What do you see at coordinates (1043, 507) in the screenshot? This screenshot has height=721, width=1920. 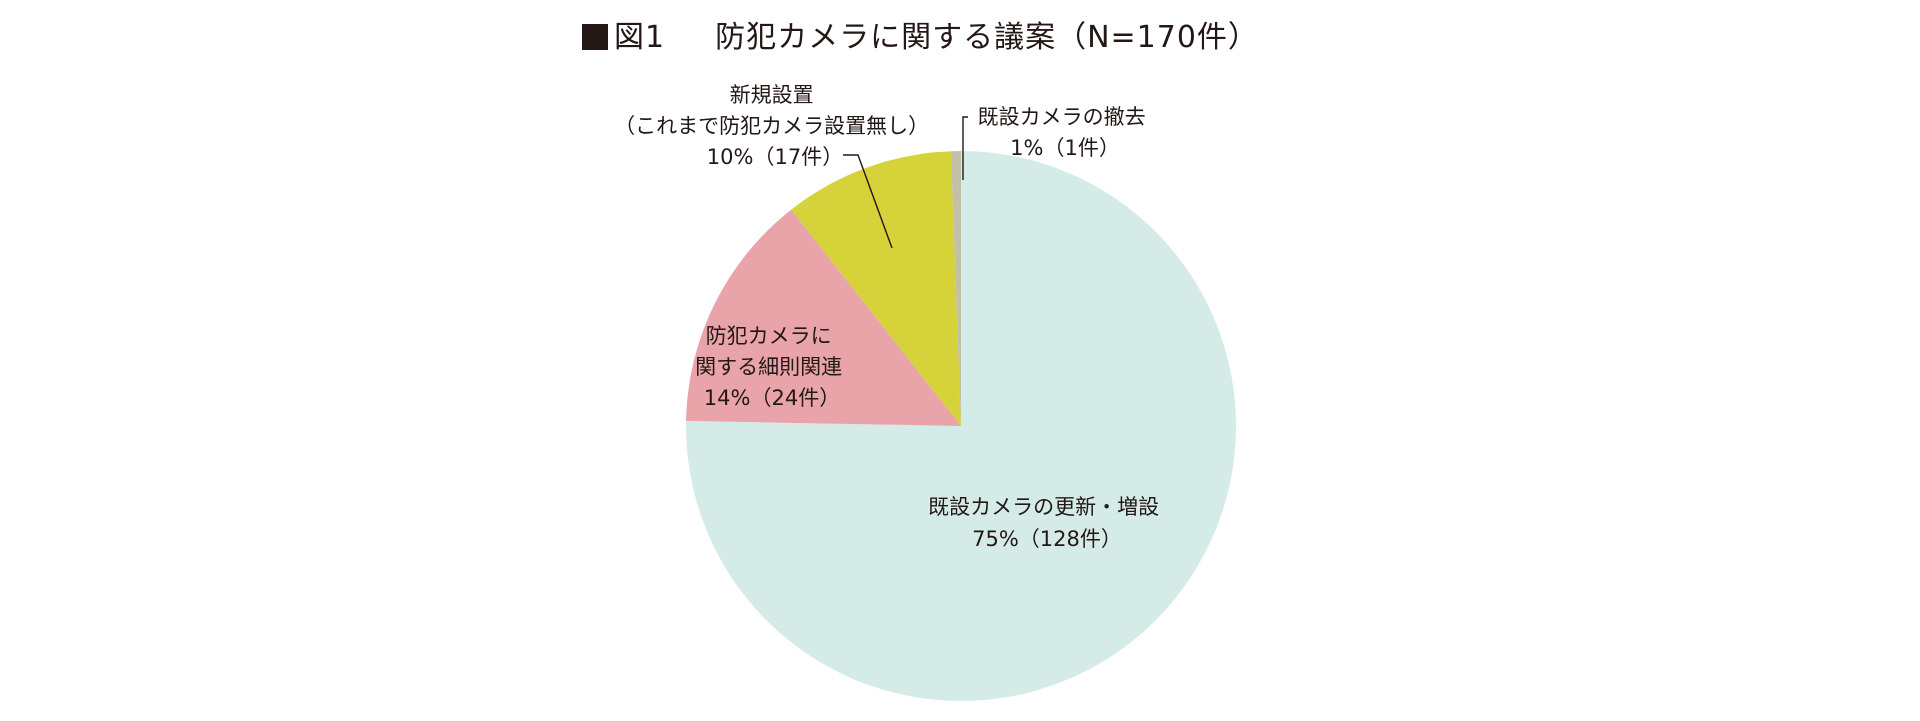 I see `label-renewal-line-1: 既設カメラの更新・増設` at bounding box center [1043, 507].